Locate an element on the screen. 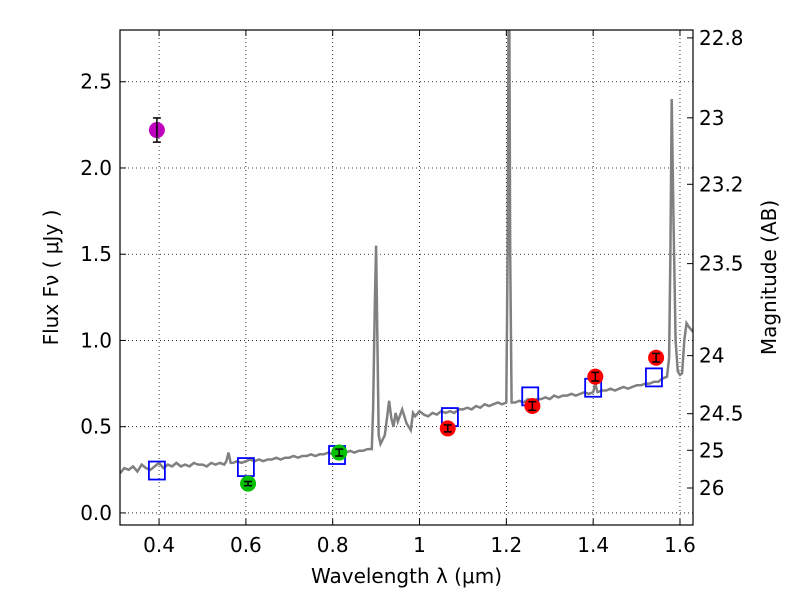 Image resolution: width=800 pixels, height=600 pixels. magnitude-tick-labels: 22.8 23 23.2 23.5 24 24.5 25 26 is located at coordinates (721, 263).